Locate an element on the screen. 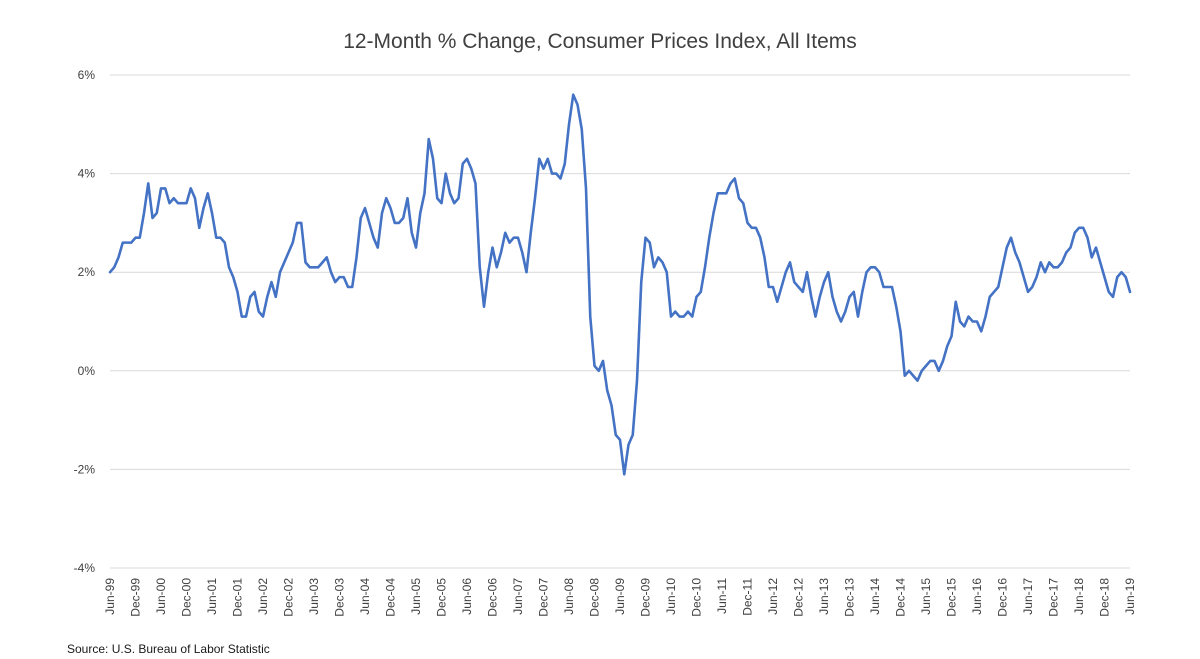  x-tick-label: Jun-13 is located at coordinates (824, 596).